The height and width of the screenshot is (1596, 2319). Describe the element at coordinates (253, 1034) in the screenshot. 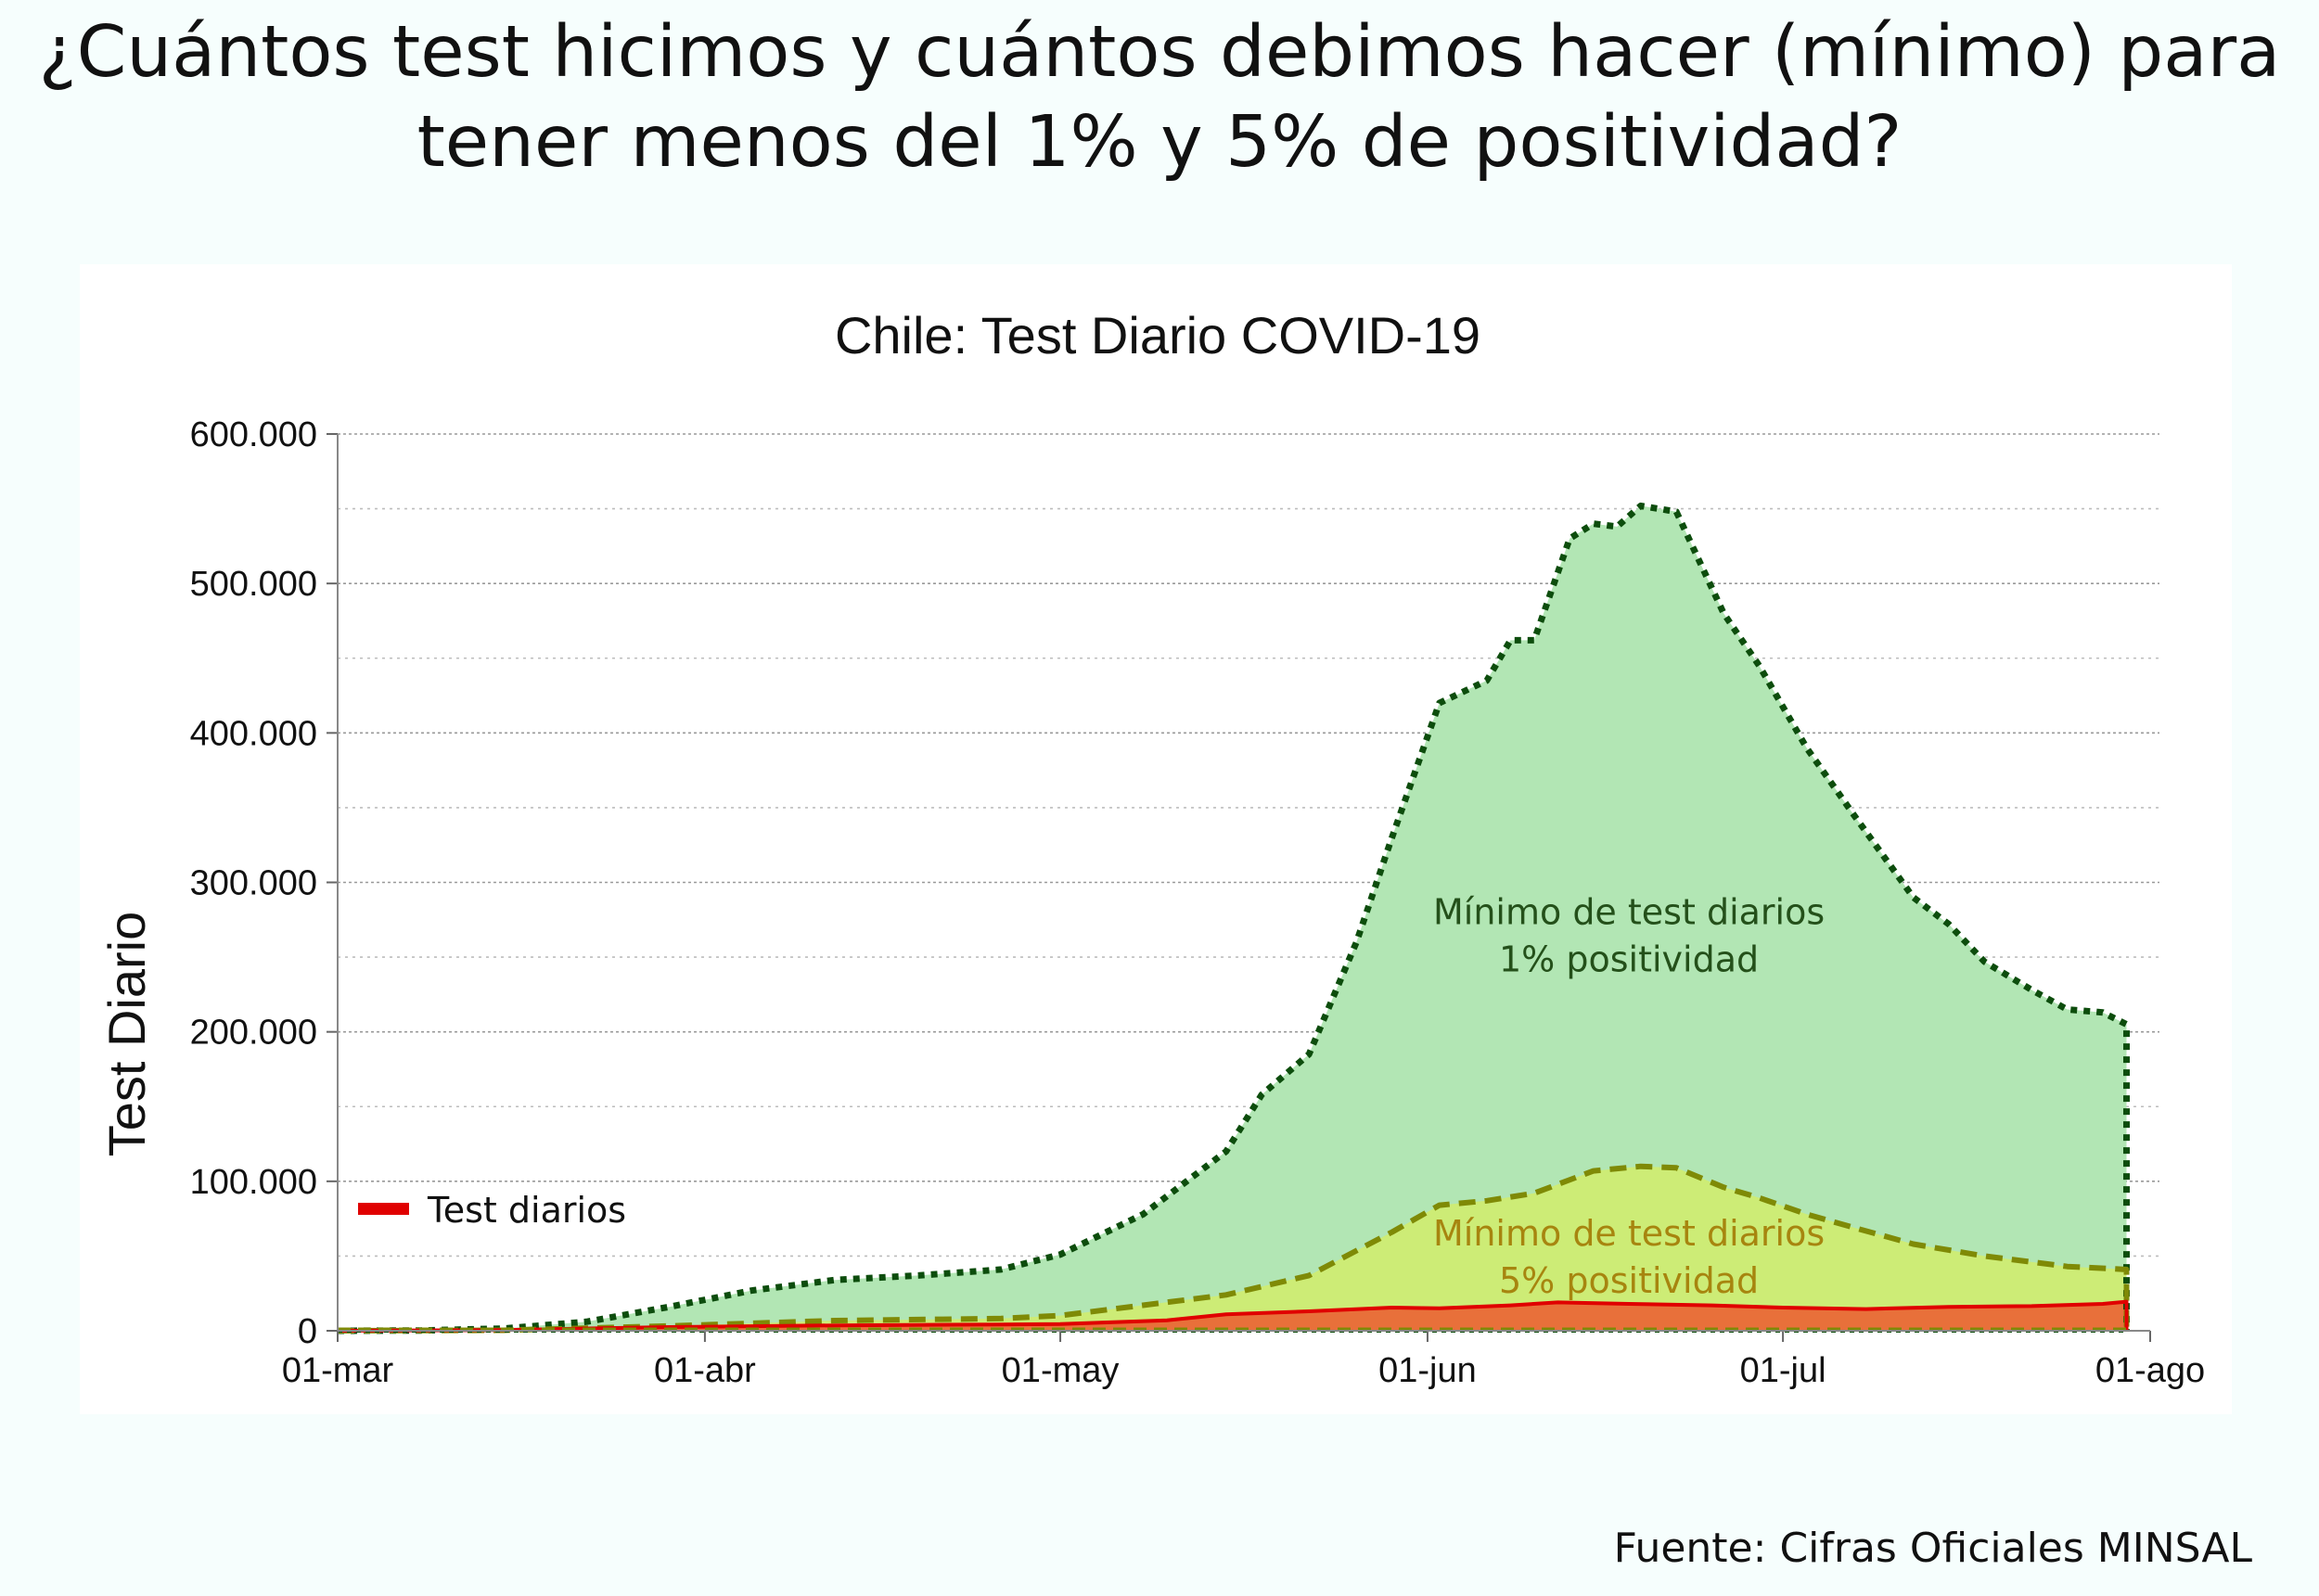

I see `y-tick-label: 200.000` at that location.